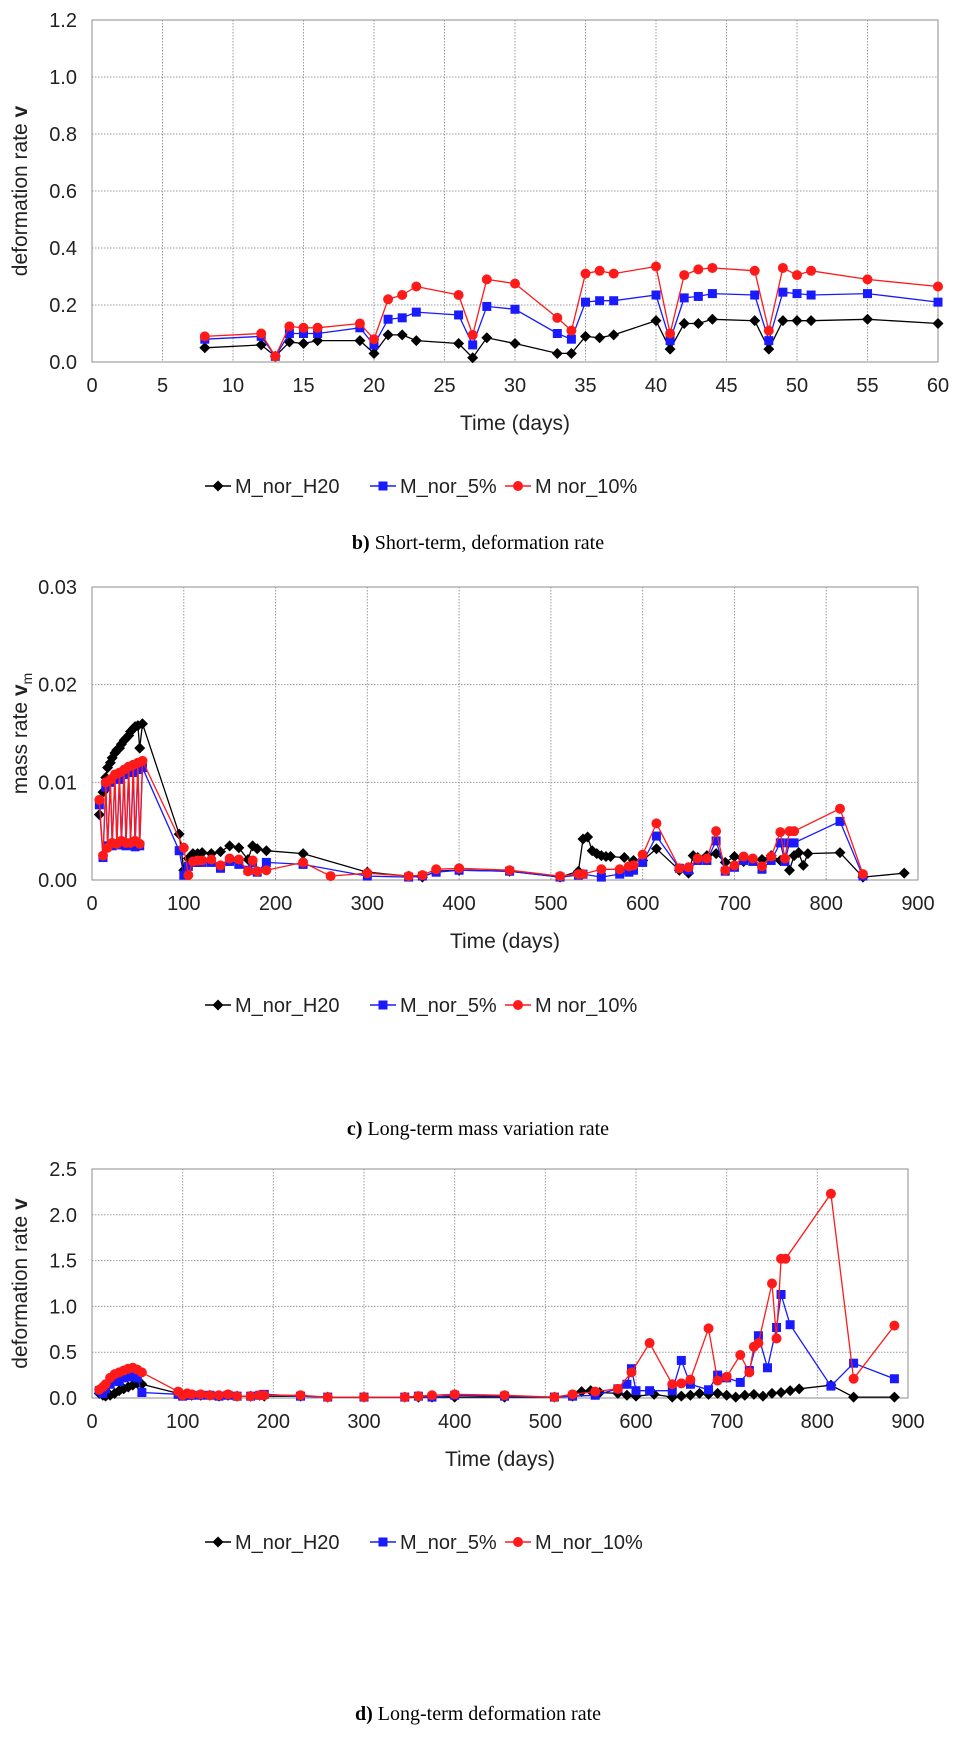 The image size is (956, 1738). What do you see at coordinates (421, 487) in the screenshot?
I see `legend-b: M_nor_H20 M_nor_5% M nor_10%` at bounding box center [421, 487].